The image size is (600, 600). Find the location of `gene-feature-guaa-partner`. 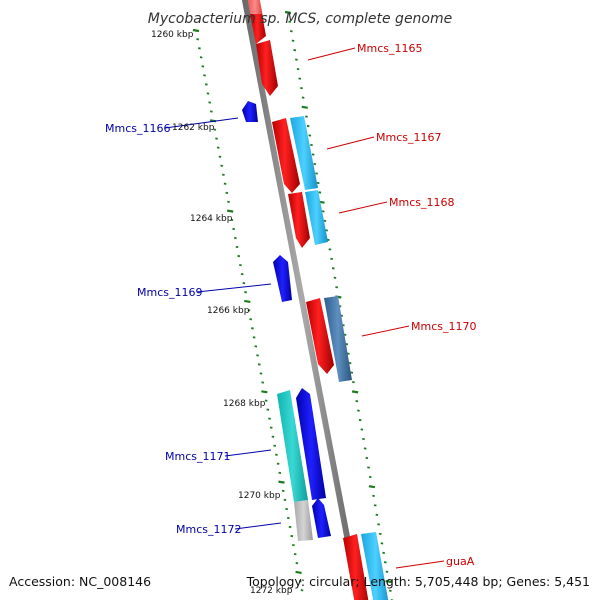

gene-feature-guaa-partner is located at coordinates (375, 566).